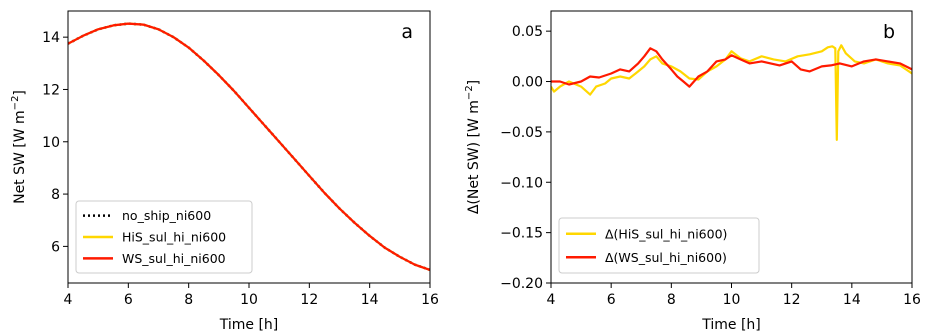  Describe the element at coordinates (55, 195) in the screenshot. I see `y-tick-label: 8` at that location.